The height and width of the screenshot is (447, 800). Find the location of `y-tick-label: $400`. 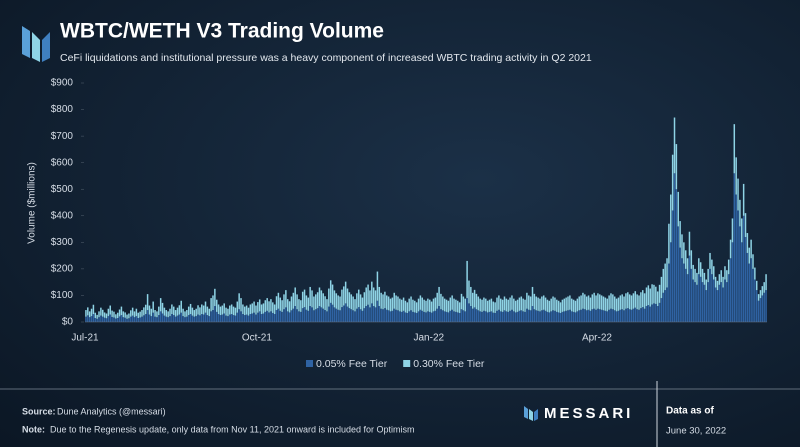

y-tick-label: $400 is located at coordinates (62, 215).